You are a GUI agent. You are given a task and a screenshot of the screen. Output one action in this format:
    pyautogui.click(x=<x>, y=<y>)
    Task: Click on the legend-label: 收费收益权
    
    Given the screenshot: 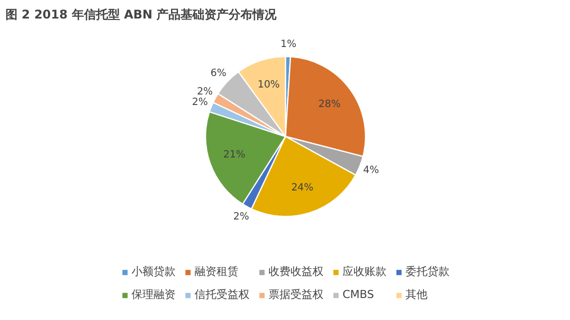 What is the action you would take?
    pyautogui.click(x=296, y=271)
    